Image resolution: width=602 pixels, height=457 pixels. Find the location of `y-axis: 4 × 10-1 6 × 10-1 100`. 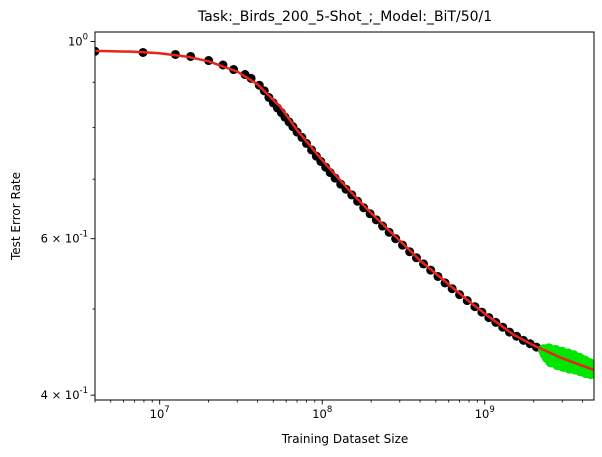

y-axis: 4 × 10-1 6 × 10-1 100 is located at coordinates (68, 217).